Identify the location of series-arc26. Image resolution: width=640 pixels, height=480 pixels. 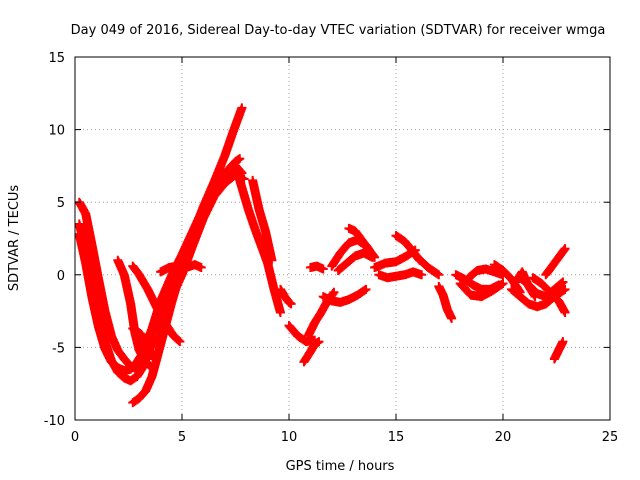
(481, 290).